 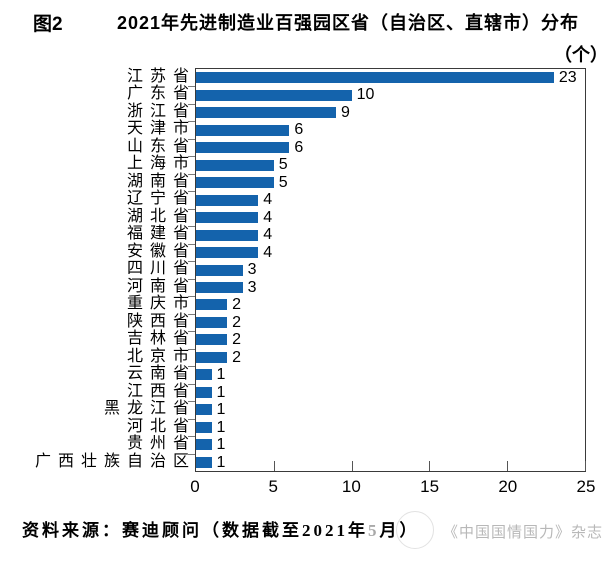 What do you see at coordinates (161, 321) in the screenshot?
I see `category-label: 陕西省` at bounding box center [161, 321].